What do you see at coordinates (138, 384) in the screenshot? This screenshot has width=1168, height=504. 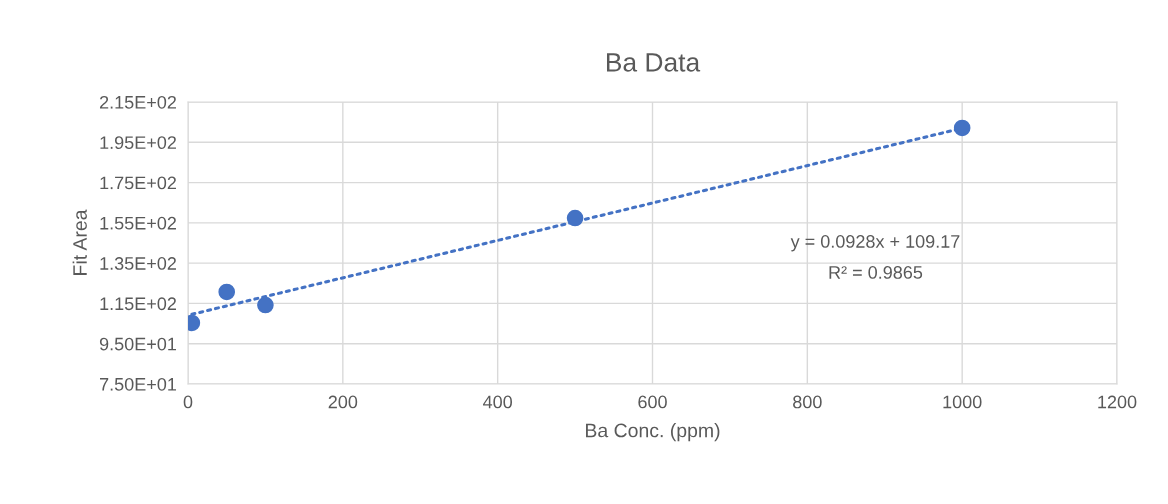 I see `y-tick-label: 7.50E+01` at bounding box center [138, 384].